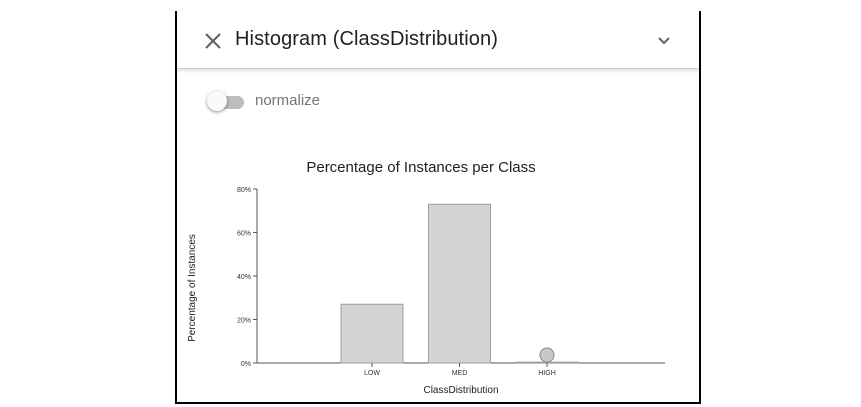 This screenshot has width=861, height=407. What do you see at coordinates (217, 101) in the screenshot?
I see `normalize-toggle-thumb` at bounding box center [217, 101].